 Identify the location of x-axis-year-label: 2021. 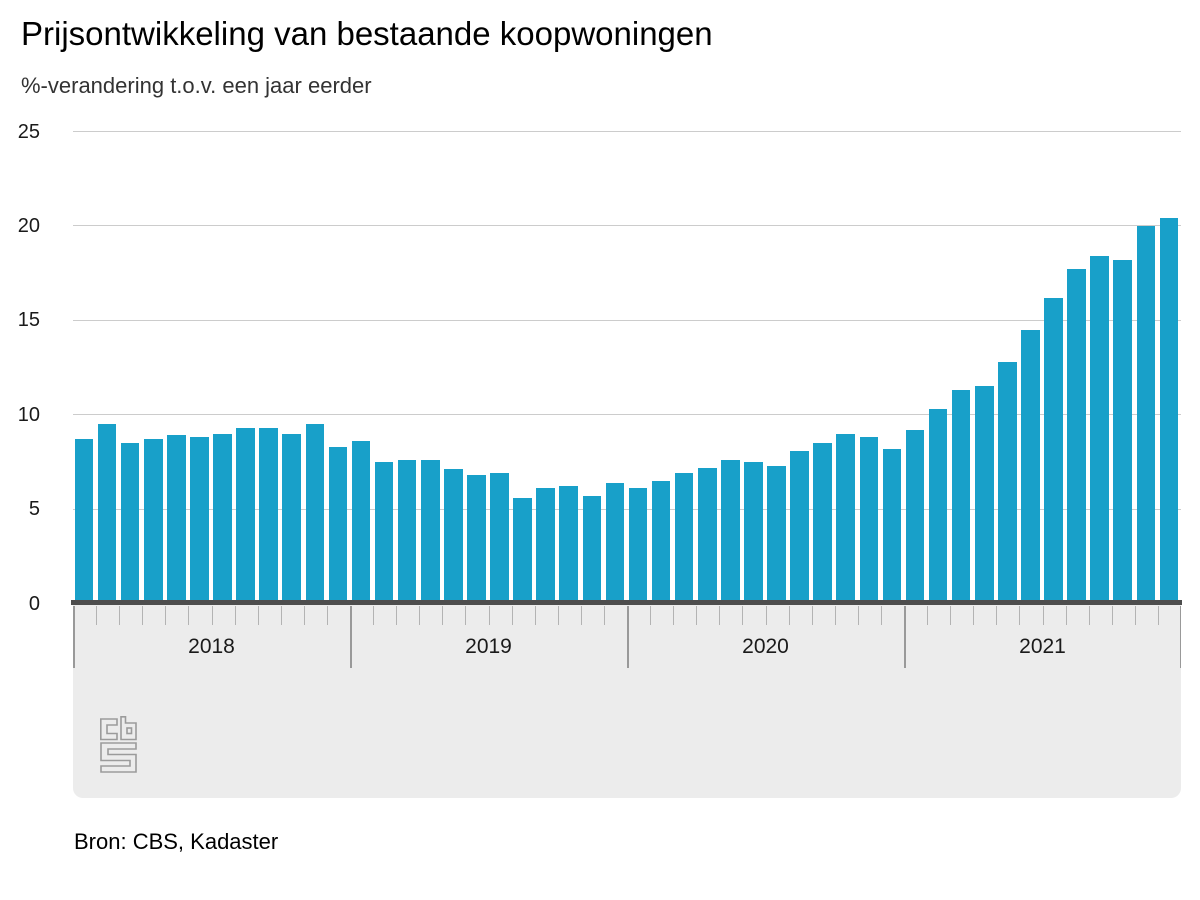
(1042, 646).